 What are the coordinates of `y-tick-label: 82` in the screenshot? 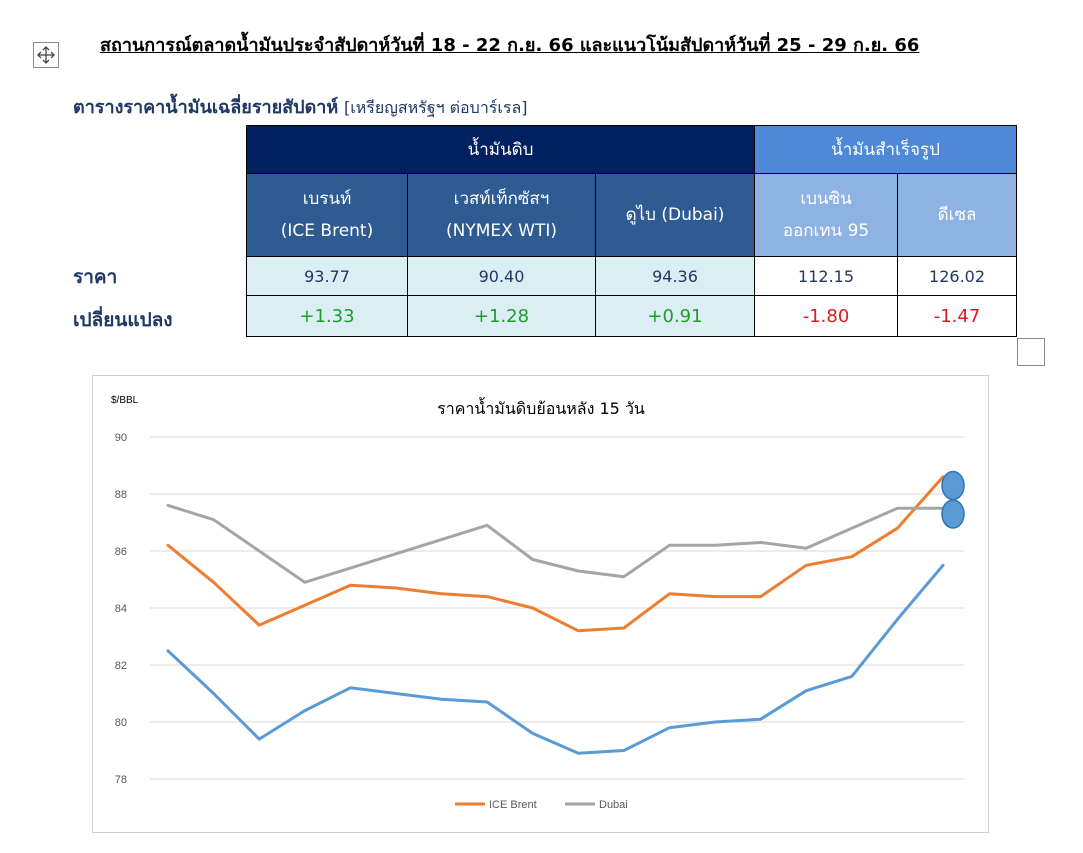 It's located at (121, 666).